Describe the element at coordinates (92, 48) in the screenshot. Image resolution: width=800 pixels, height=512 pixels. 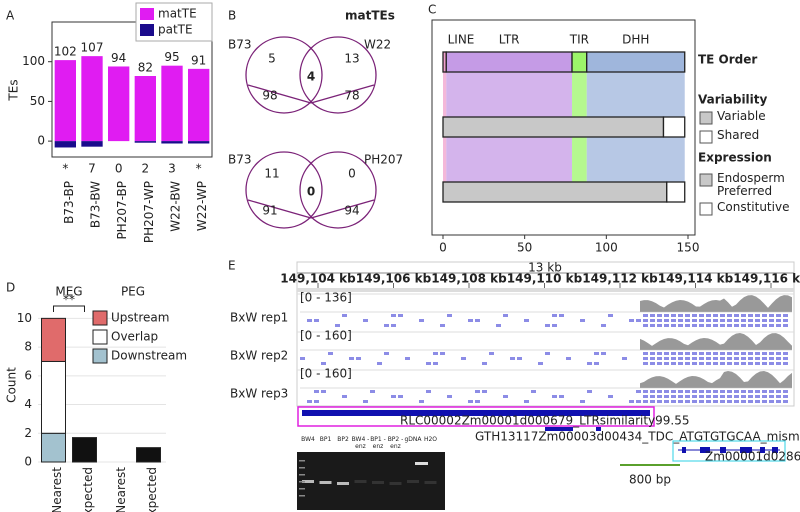
I see `value-label: 107` at that location.